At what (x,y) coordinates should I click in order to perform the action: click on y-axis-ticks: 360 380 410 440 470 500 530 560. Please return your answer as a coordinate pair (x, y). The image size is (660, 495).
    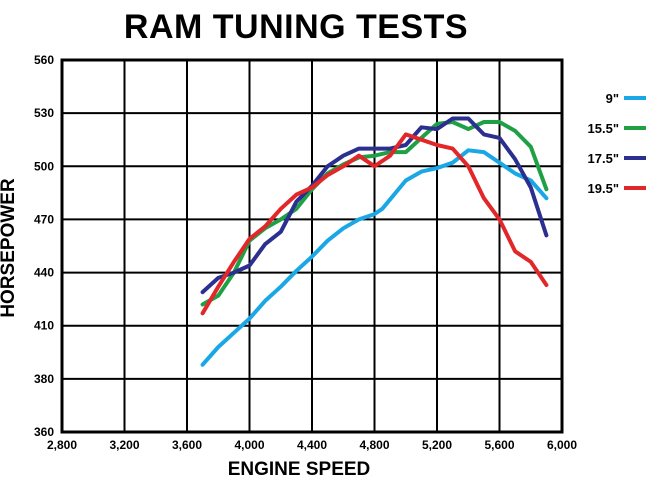
    Looking at the image, I should click on (44, 246).